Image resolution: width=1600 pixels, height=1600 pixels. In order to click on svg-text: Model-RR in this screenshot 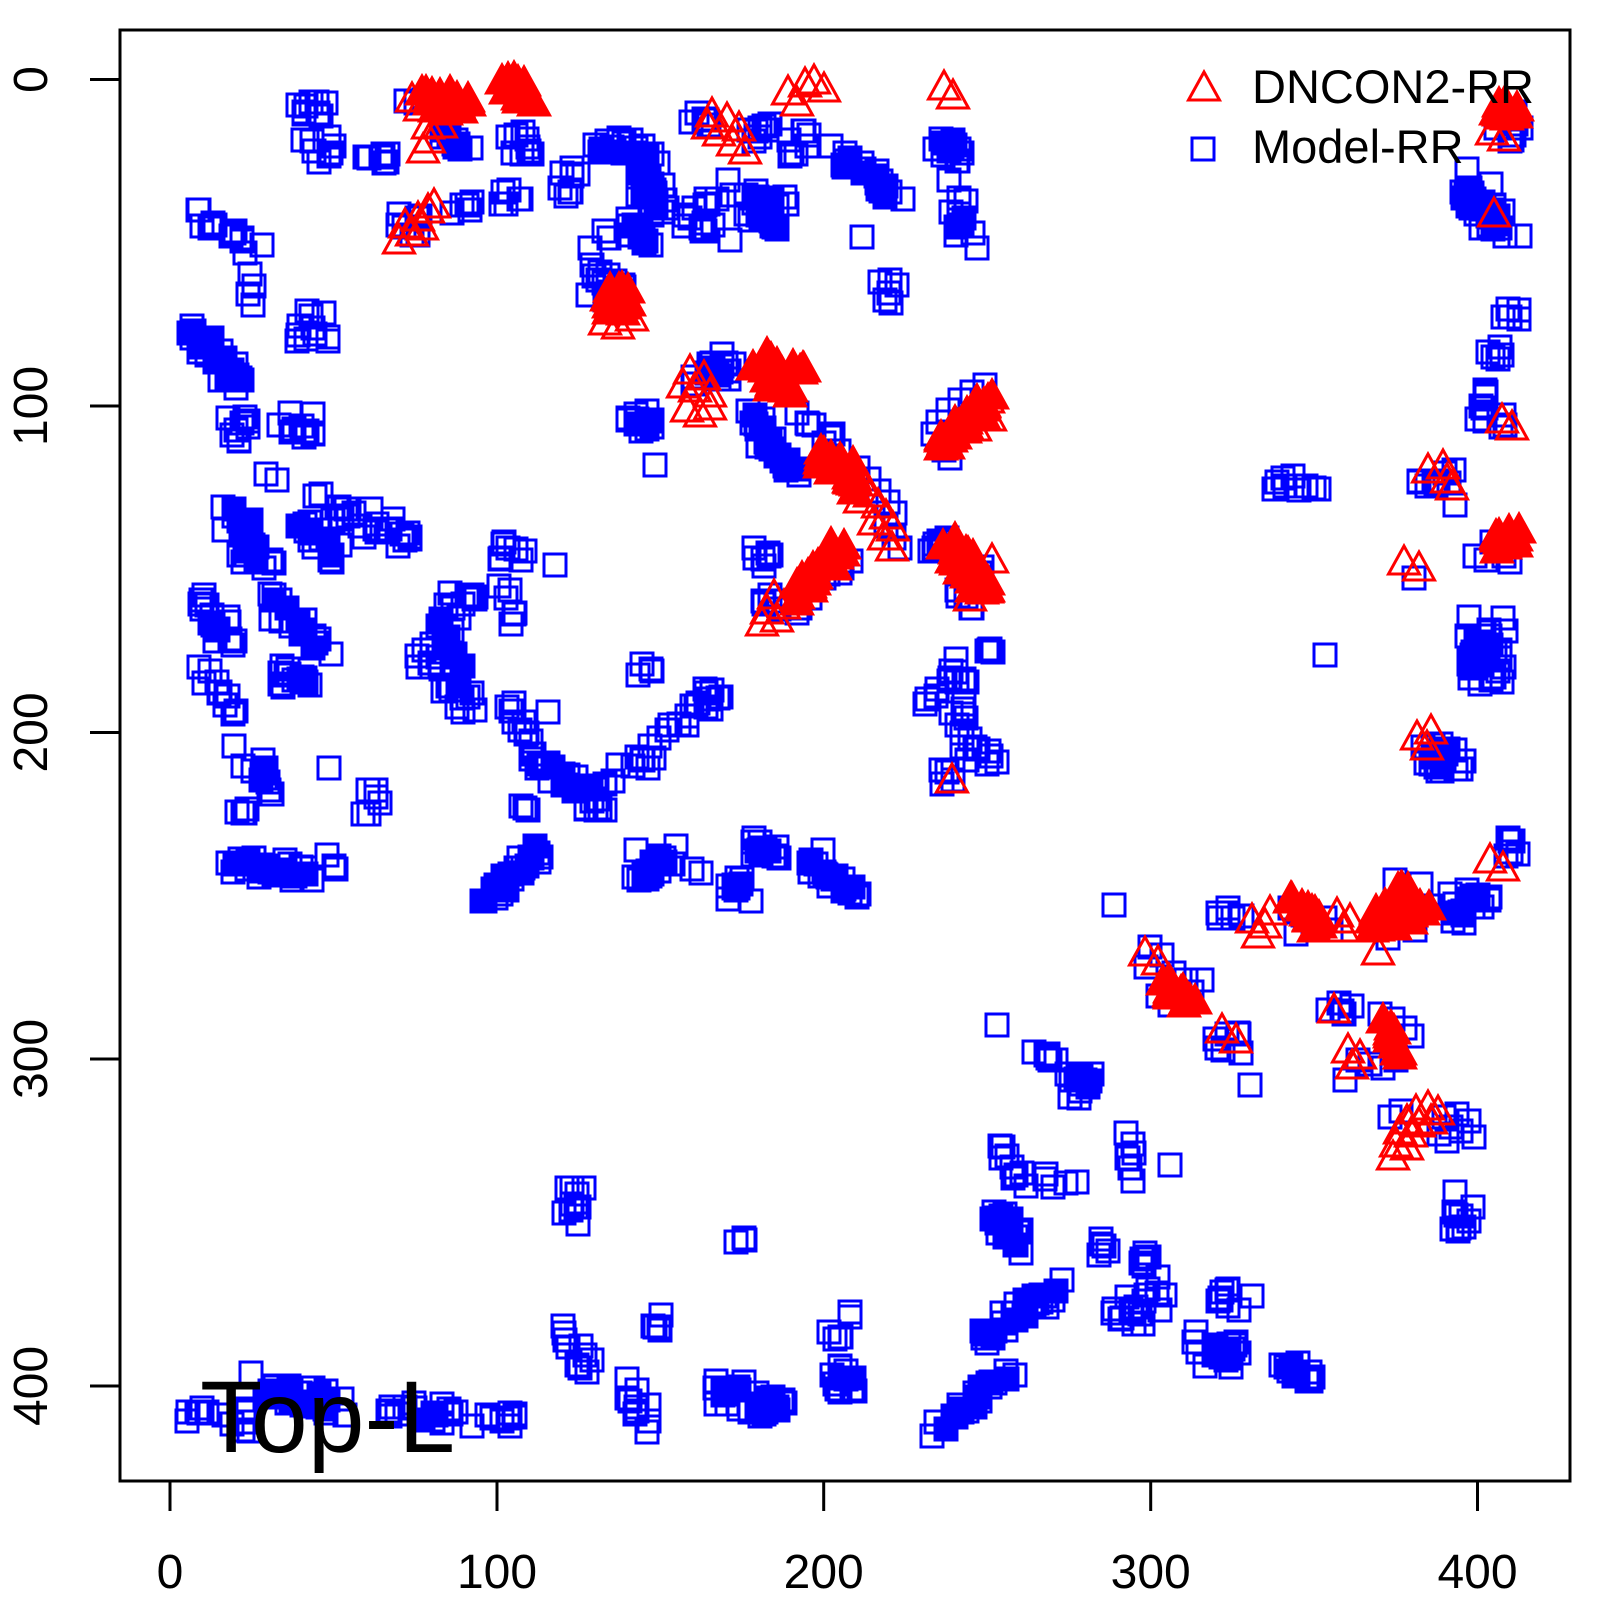, I will do `click(1358, 146)`.